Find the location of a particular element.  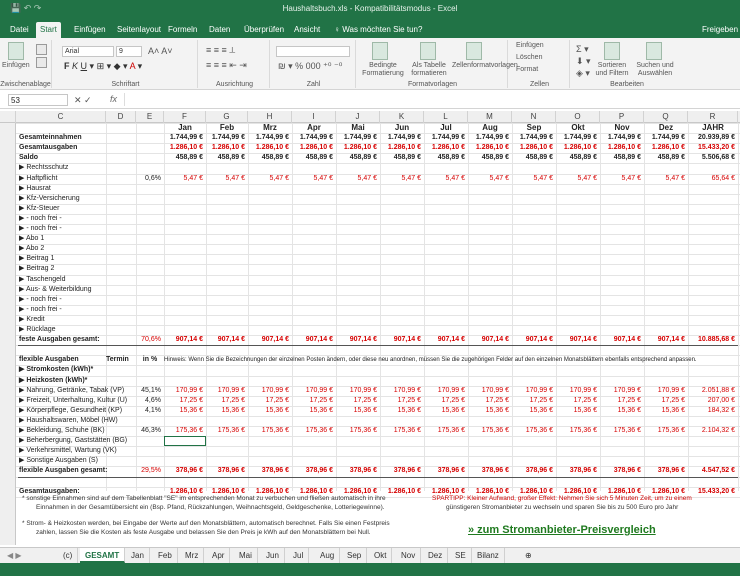

tab-formeln: Formeln is located at coordinates (183, 29).